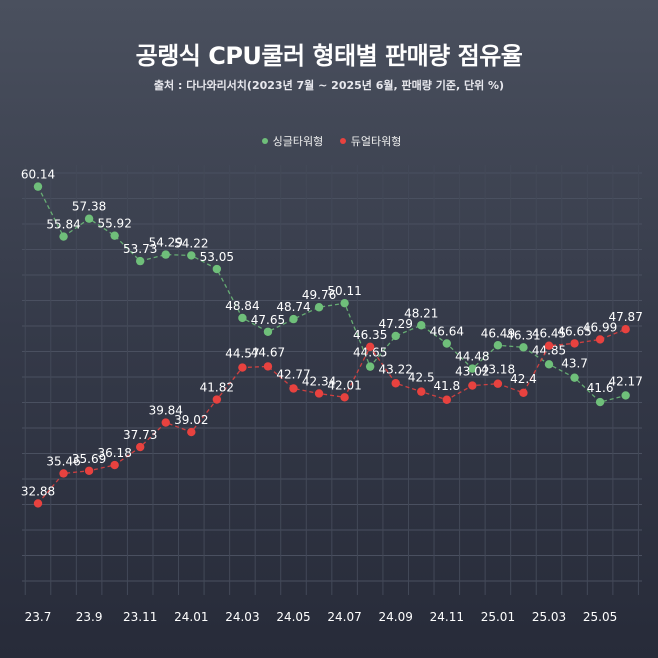 This screenshot has width=658, height=658. Describe the element at coordinates (447, 332) in the screenshot. I see `data-label: 46.64` at that location.